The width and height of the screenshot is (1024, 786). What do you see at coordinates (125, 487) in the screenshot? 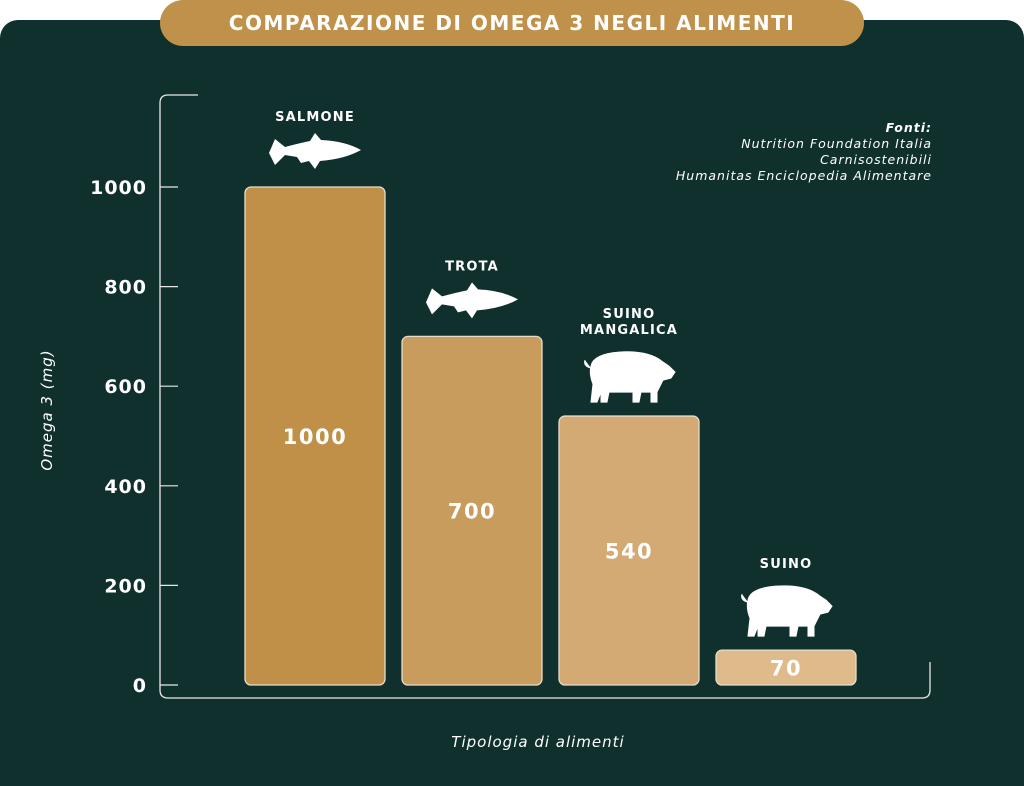
I see `y-tick-label: 400` at bounding box center [125, 487].